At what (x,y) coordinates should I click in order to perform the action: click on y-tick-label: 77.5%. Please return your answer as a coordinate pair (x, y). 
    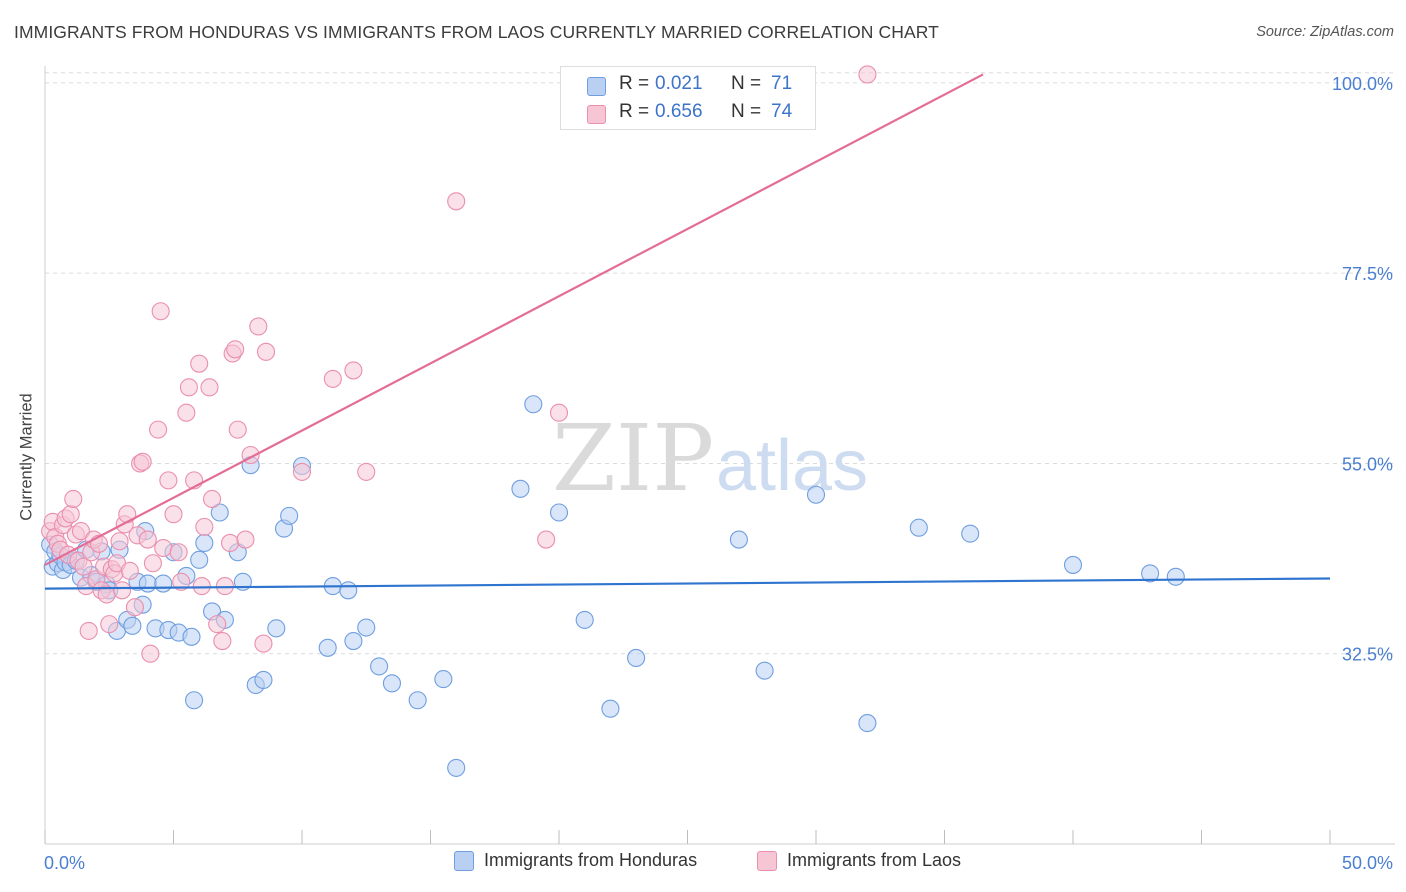
    Looking at the image, I should click on (1367, 274).